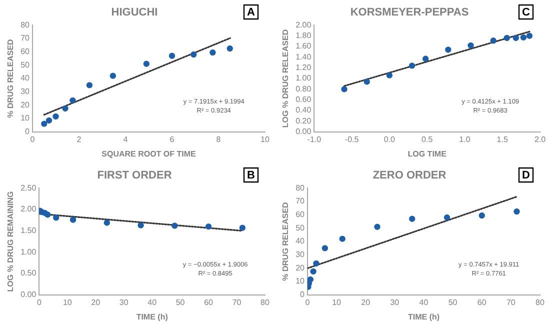  Describe the element at coordinates (172, 139) in the screenshot. I see `x-tick-label: 6` at that location.